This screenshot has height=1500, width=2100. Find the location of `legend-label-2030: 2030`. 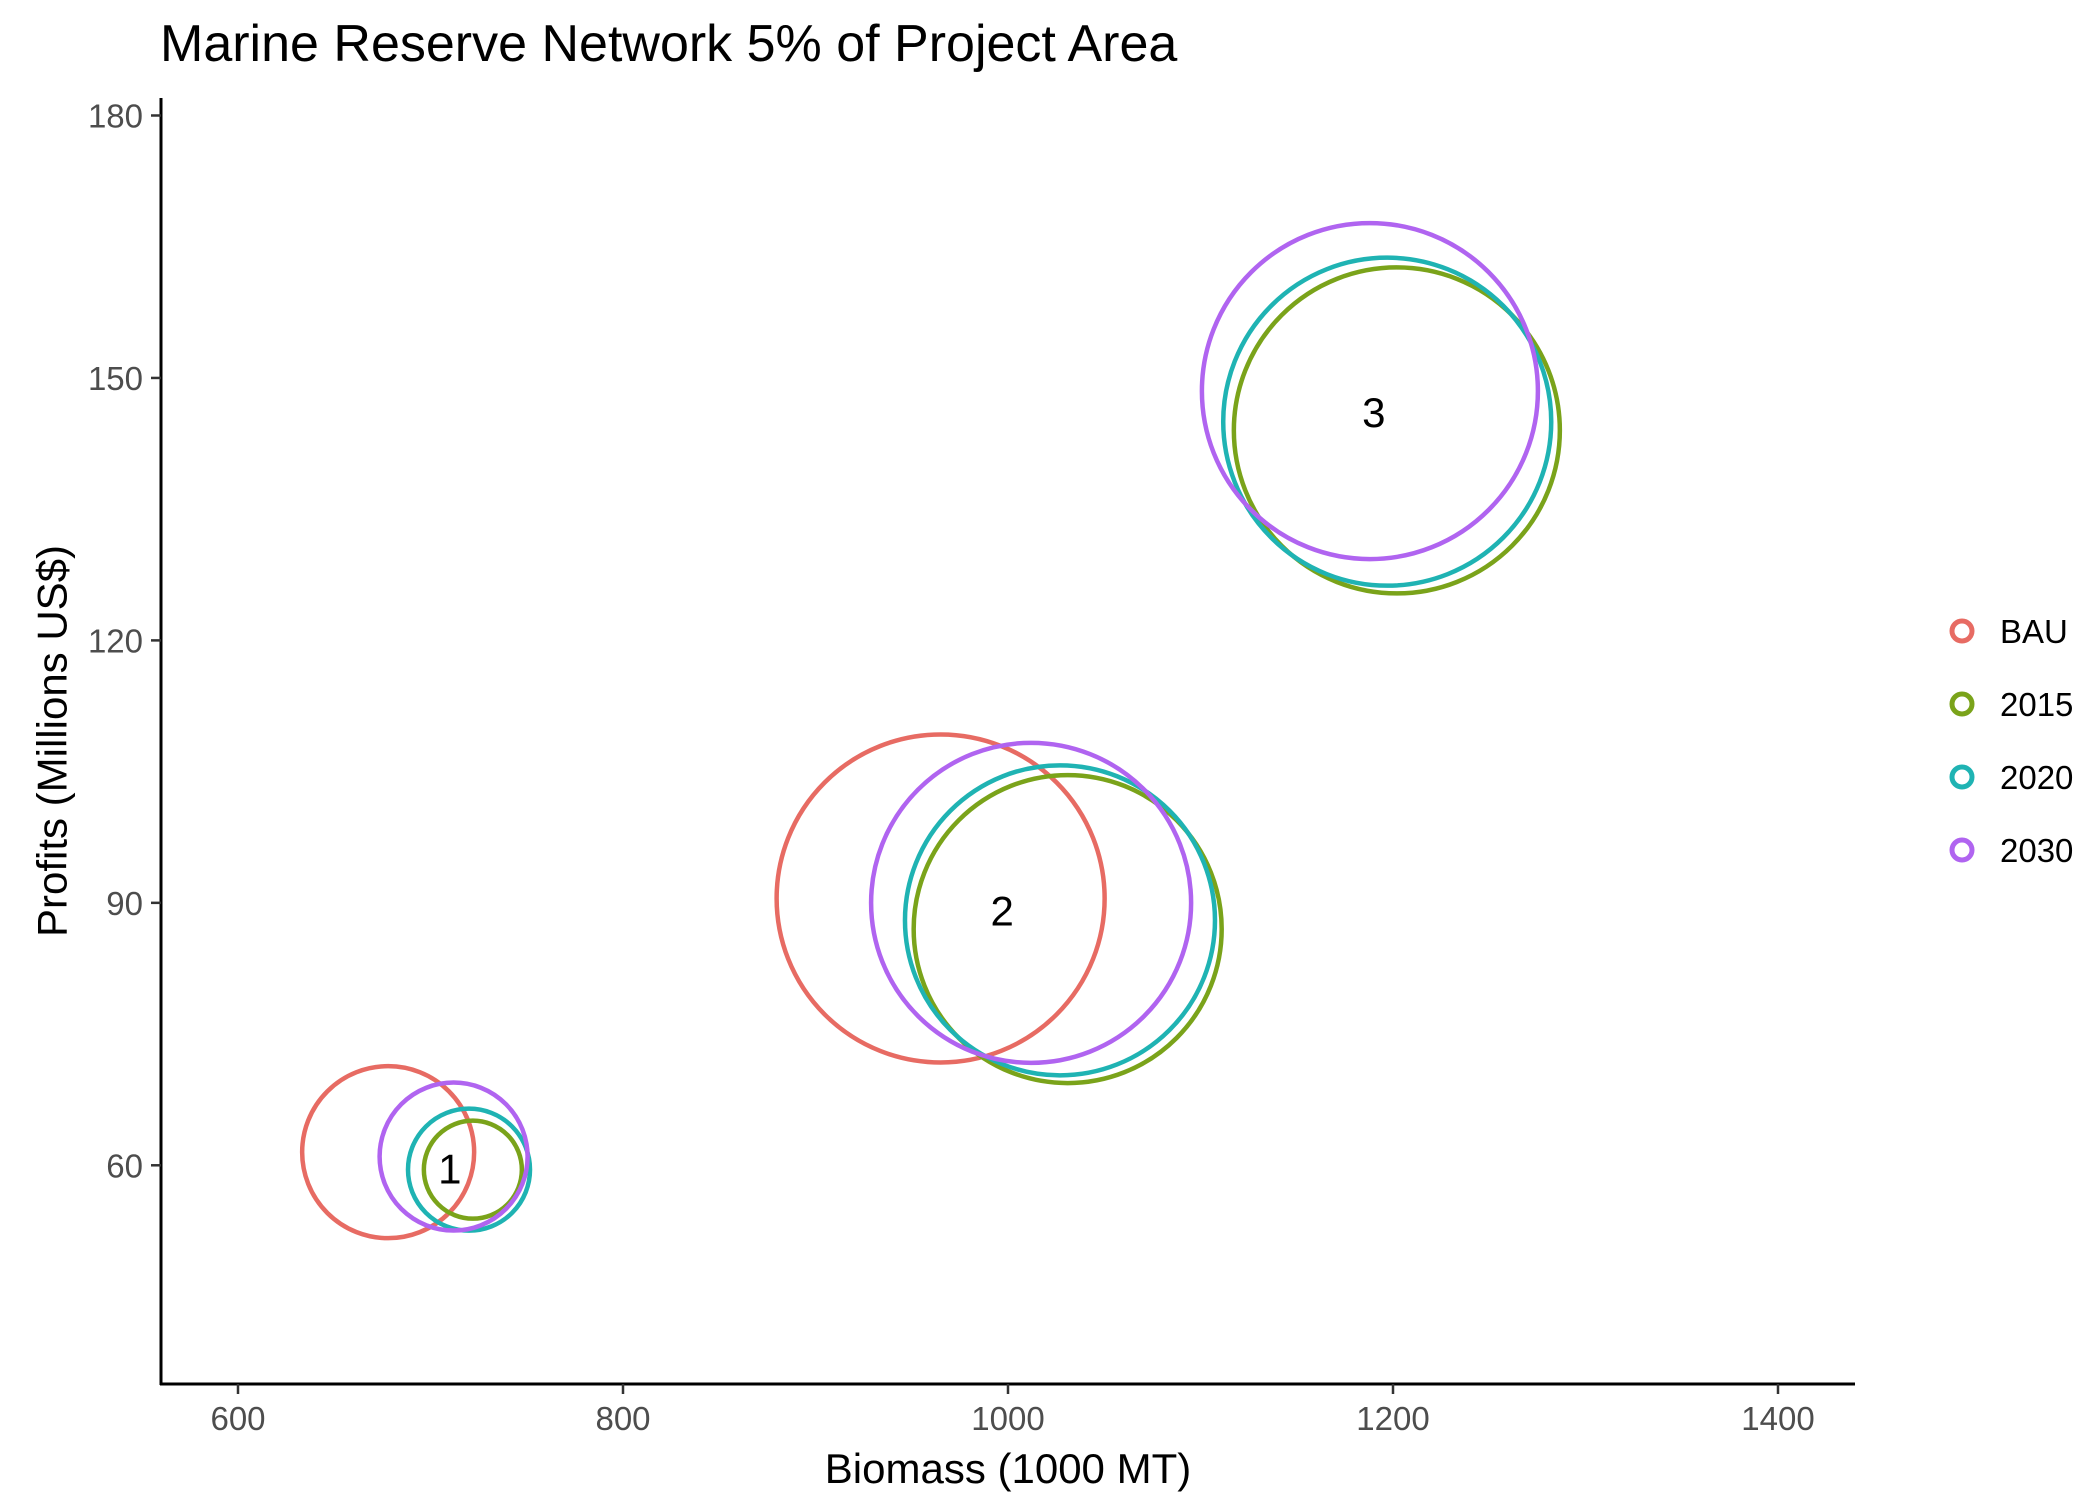

legend-label-2030: 2030 is located at coordinates (2036, 850).